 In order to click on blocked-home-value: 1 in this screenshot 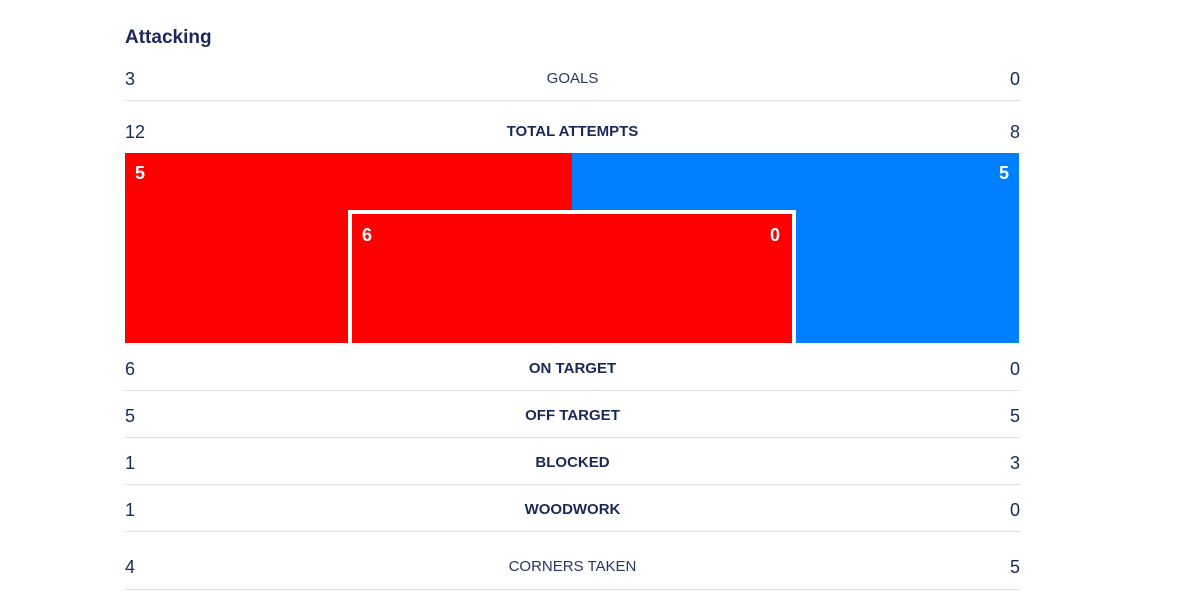, I will do `click(130, 463)`.